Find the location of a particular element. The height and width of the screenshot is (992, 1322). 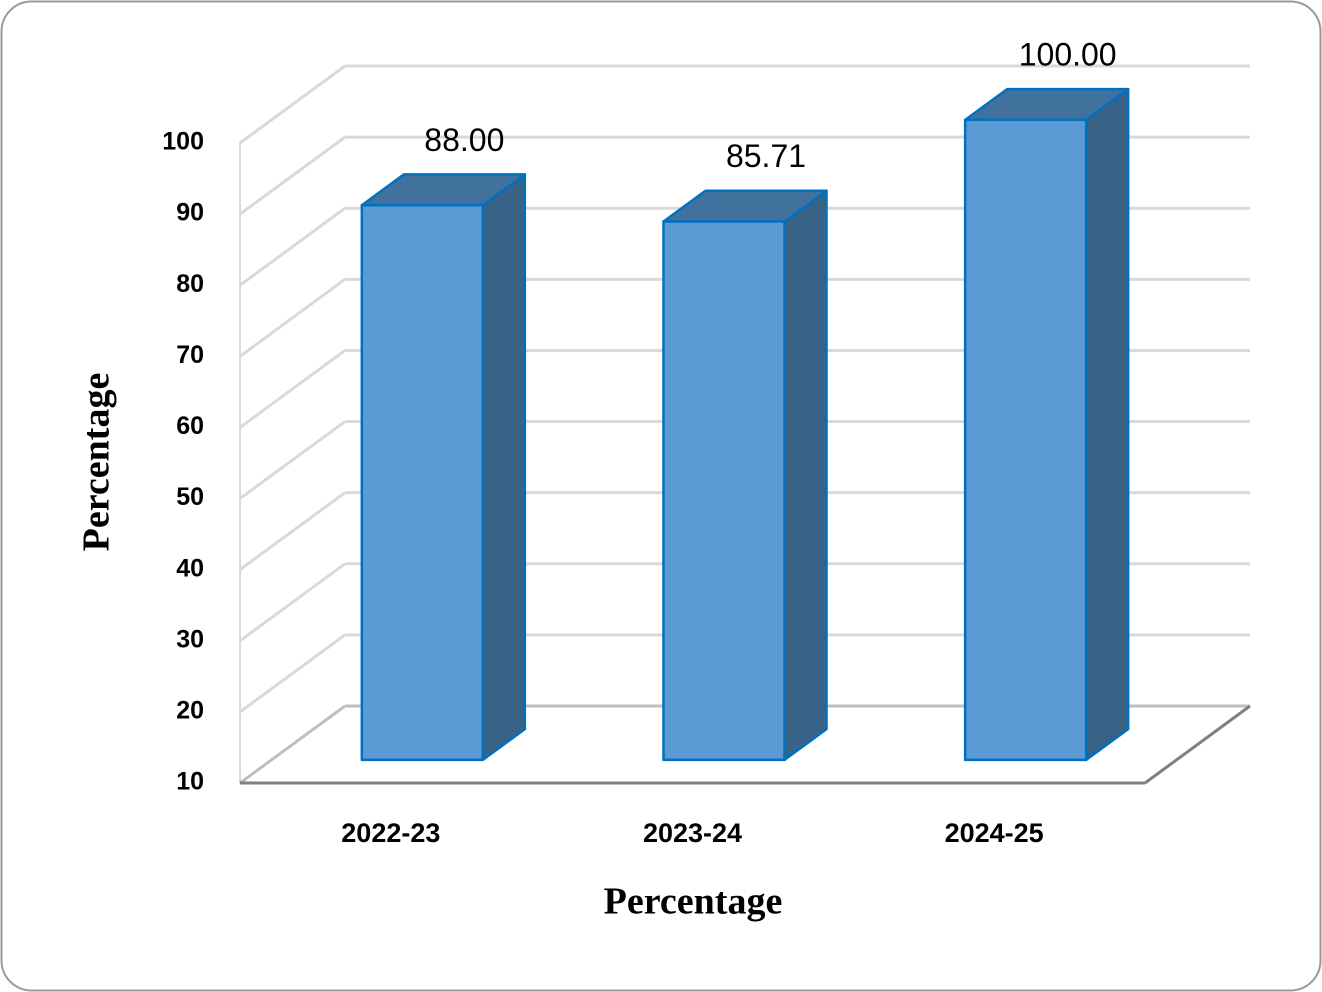

data-label: 85.71 is located at coordinates (766, 156).